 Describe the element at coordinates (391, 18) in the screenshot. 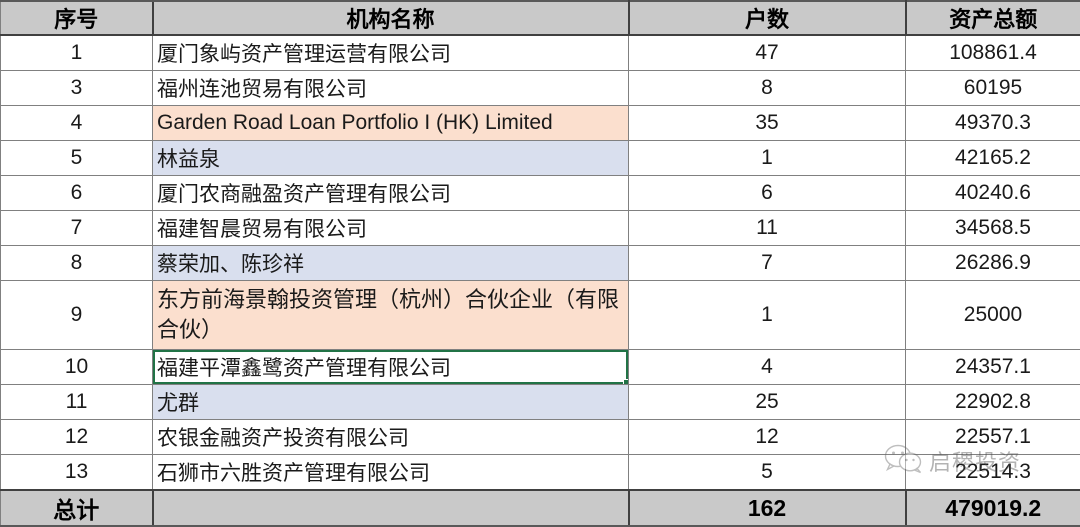

I see `column-header-name: 机构名称` at that location.